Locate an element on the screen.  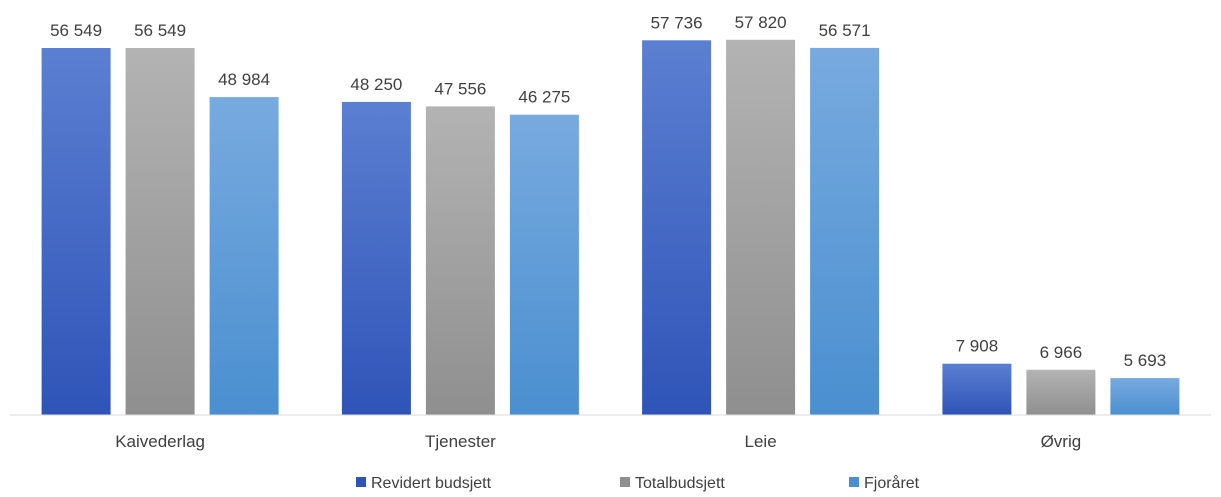
value-label-vrig-revidert-budsjett: 7 908 is located at coordinates (977, 346).